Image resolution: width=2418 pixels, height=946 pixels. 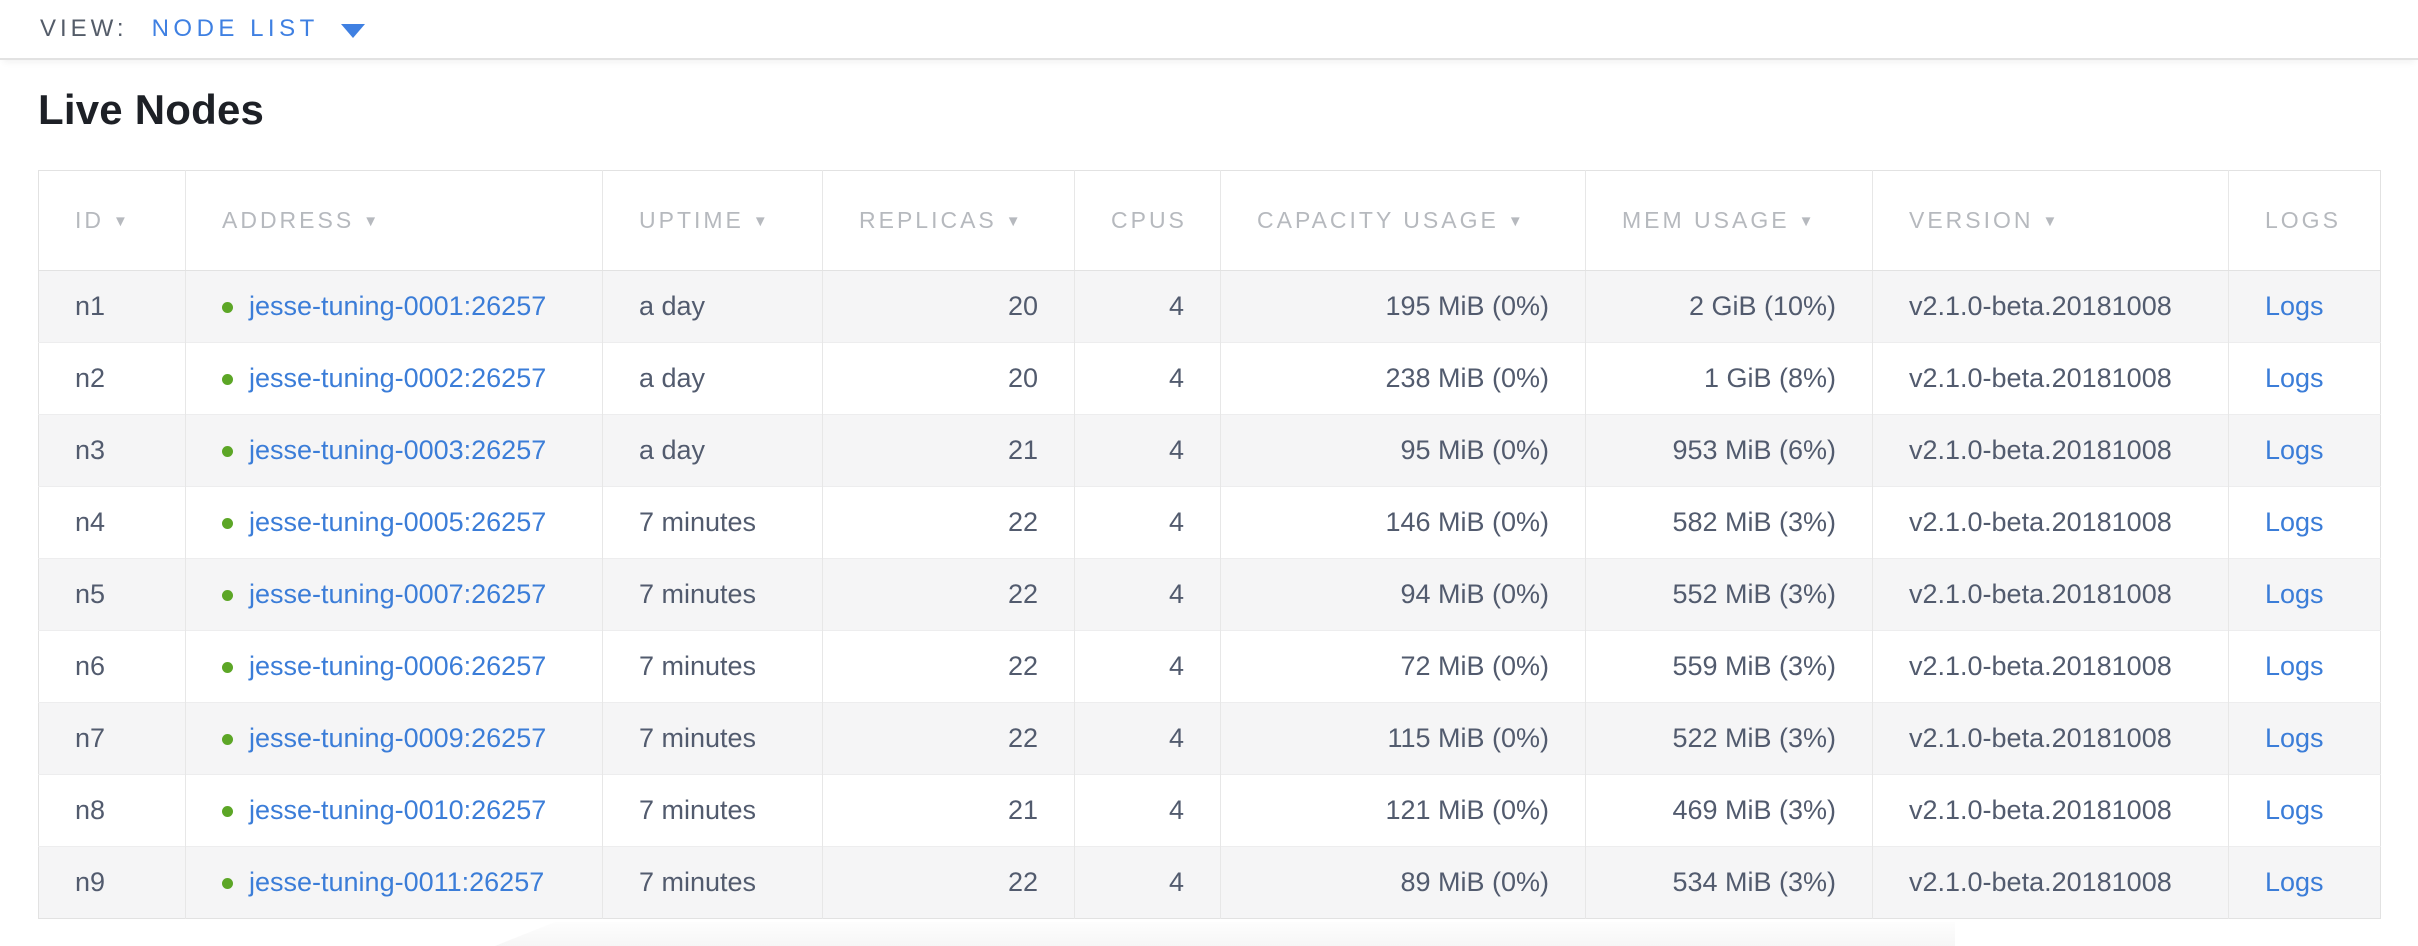 What do you see at coordinates (1729, 594) in the screenshot?
I see `cell-mem: 552 MiB (3%)` at bounding box center [1729, 594].